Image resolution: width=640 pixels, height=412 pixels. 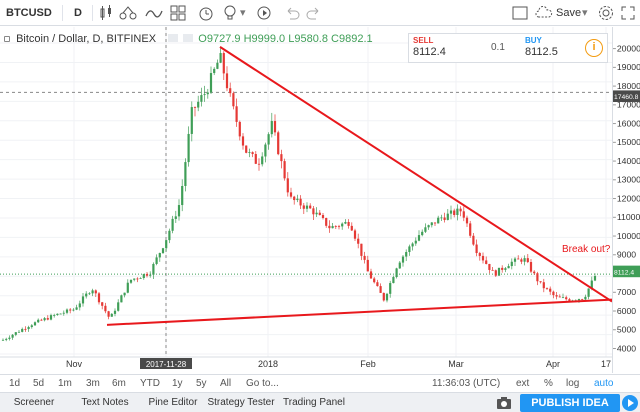 What do you see at coordinates (230, 13) in the screenshot?
I see `ideas-bulb-icon` at bounding box center [230, 13].